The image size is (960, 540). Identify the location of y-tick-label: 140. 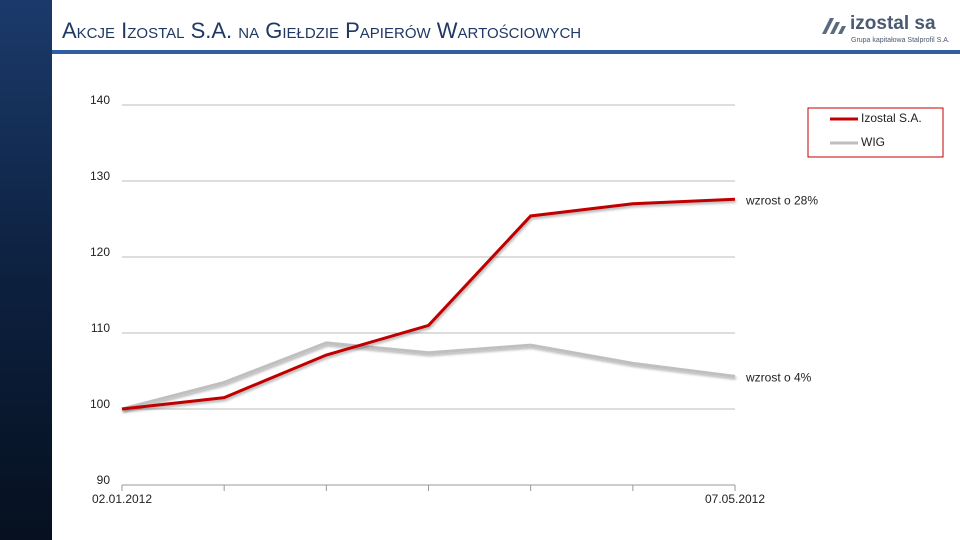
(100, 100).